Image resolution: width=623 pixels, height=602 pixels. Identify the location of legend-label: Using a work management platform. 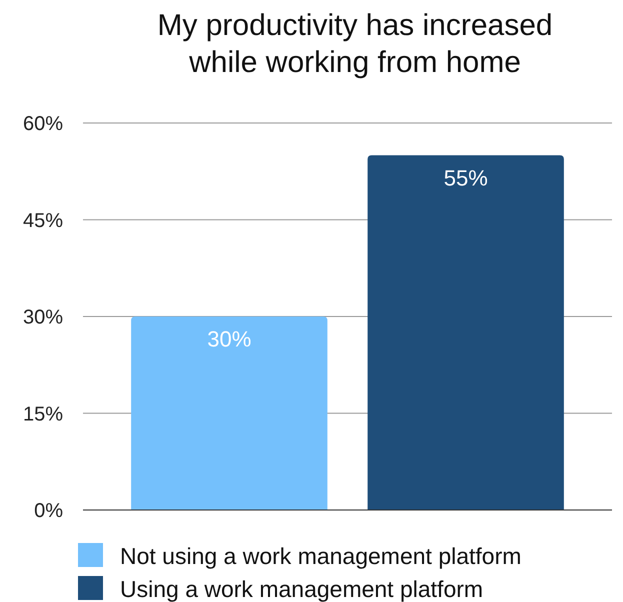
(302, 589).